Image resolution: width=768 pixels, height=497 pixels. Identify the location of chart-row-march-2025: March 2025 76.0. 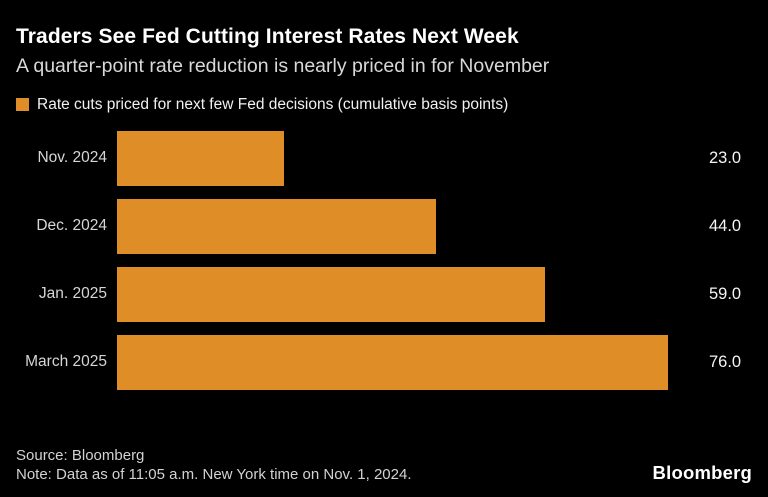
(384, 362).